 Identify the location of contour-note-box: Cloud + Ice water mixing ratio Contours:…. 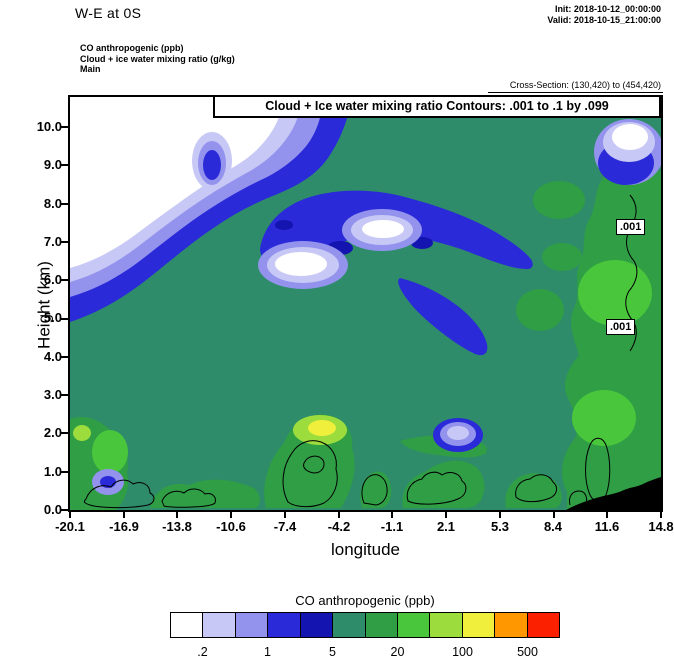
(437, 106).